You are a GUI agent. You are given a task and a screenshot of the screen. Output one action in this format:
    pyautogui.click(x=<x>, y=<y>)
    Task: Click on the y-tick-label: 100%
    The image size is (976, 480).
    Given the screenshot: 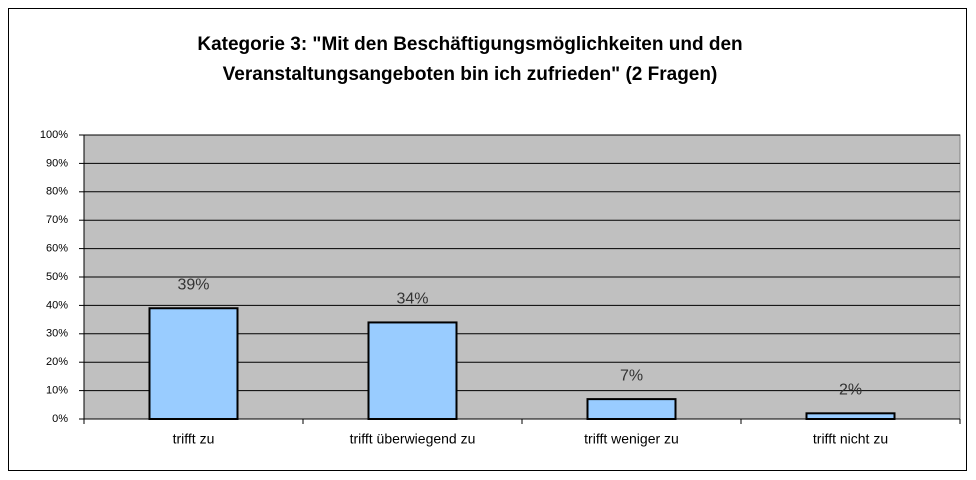 What is the action you would take?
    pyautogui.click(x=54, y=135)
    